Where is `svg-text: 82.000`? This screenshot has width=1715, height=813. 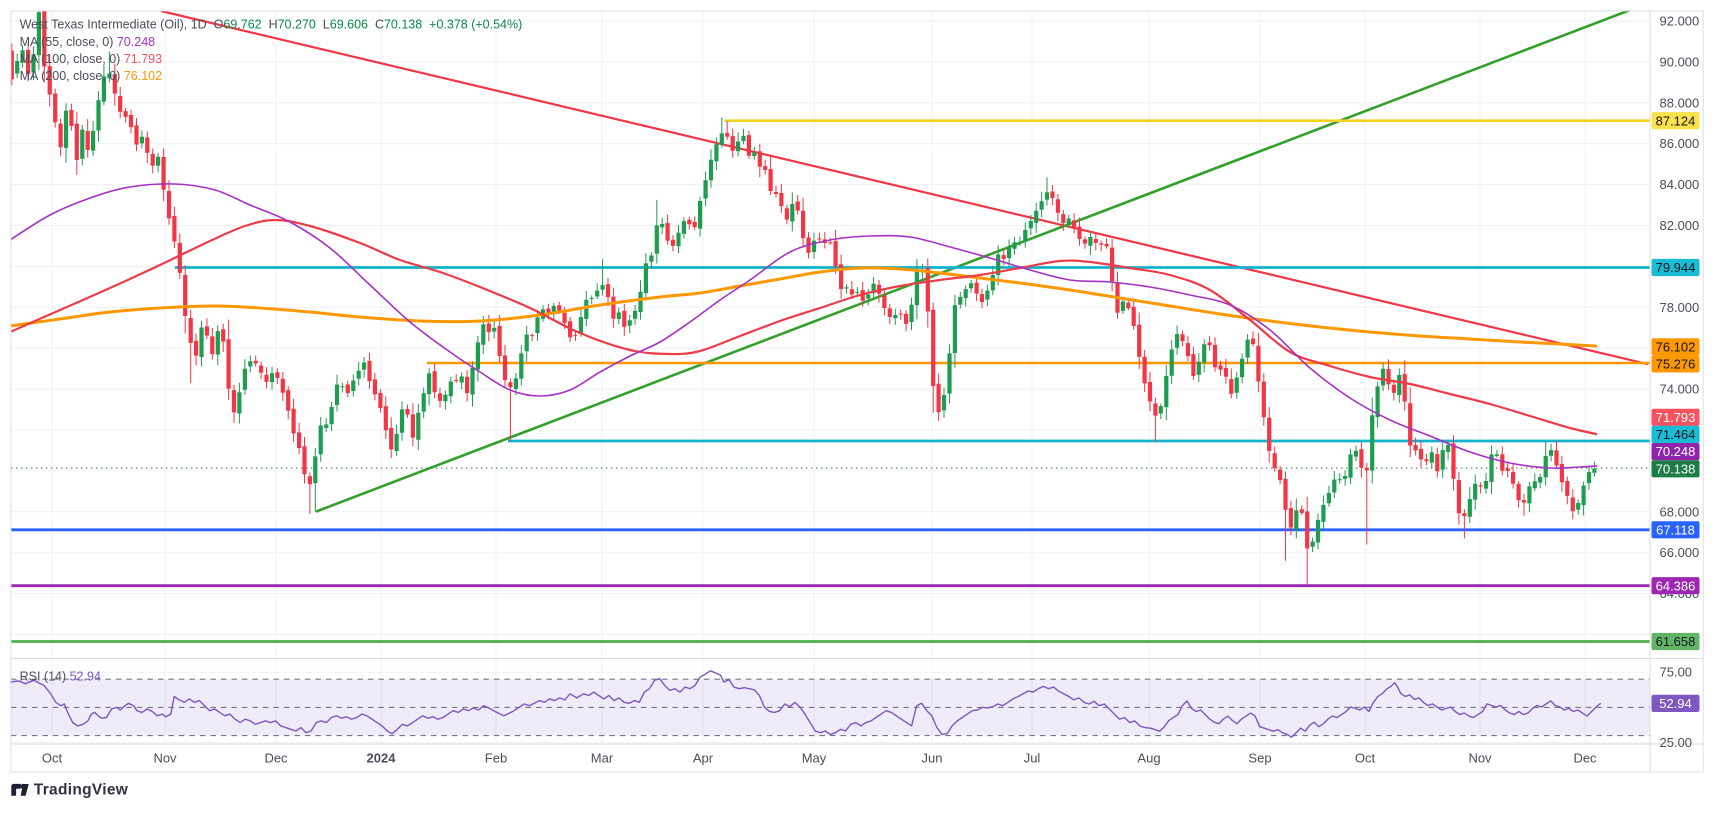
svg-text: 82.000 is located at coordinates (1680, 225).